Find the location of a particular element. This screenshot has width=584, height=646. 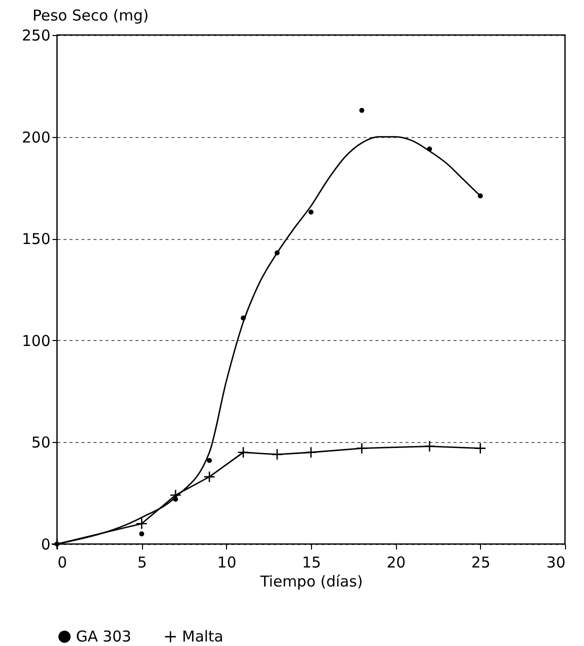

y-tick-label: 150 is located at coordinates (36, 239).